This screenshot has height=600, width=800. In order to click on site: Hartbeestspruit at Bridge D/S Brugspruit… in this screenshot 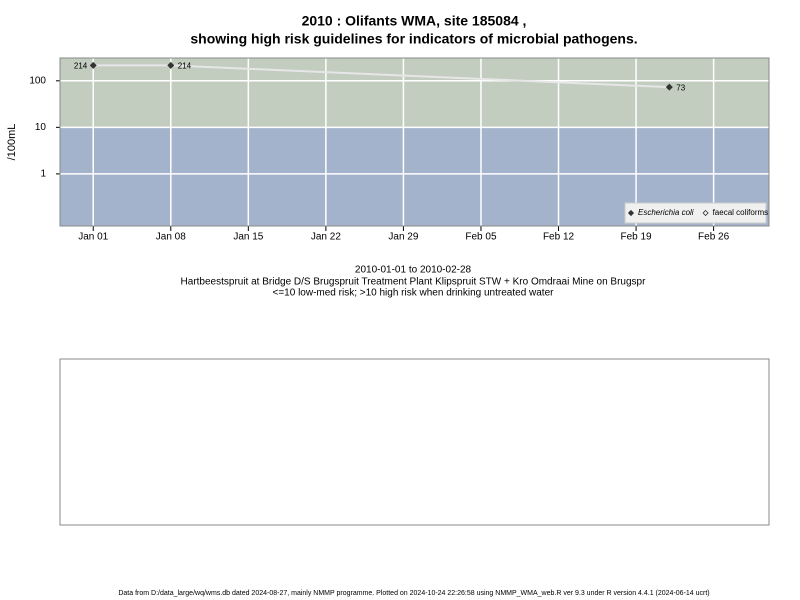, I will do `click(414, 282)`.